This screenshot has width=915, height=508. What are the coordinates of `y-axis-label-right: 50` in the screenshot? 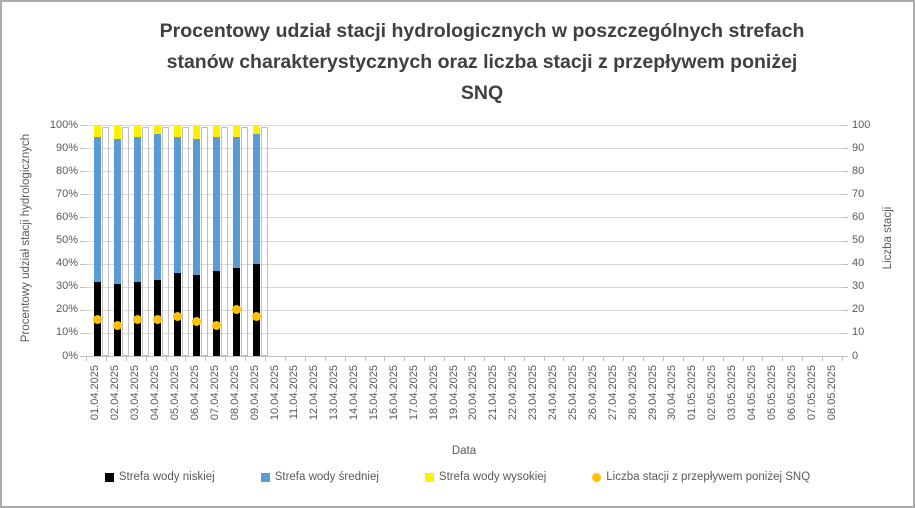 It's located at (858, 240).